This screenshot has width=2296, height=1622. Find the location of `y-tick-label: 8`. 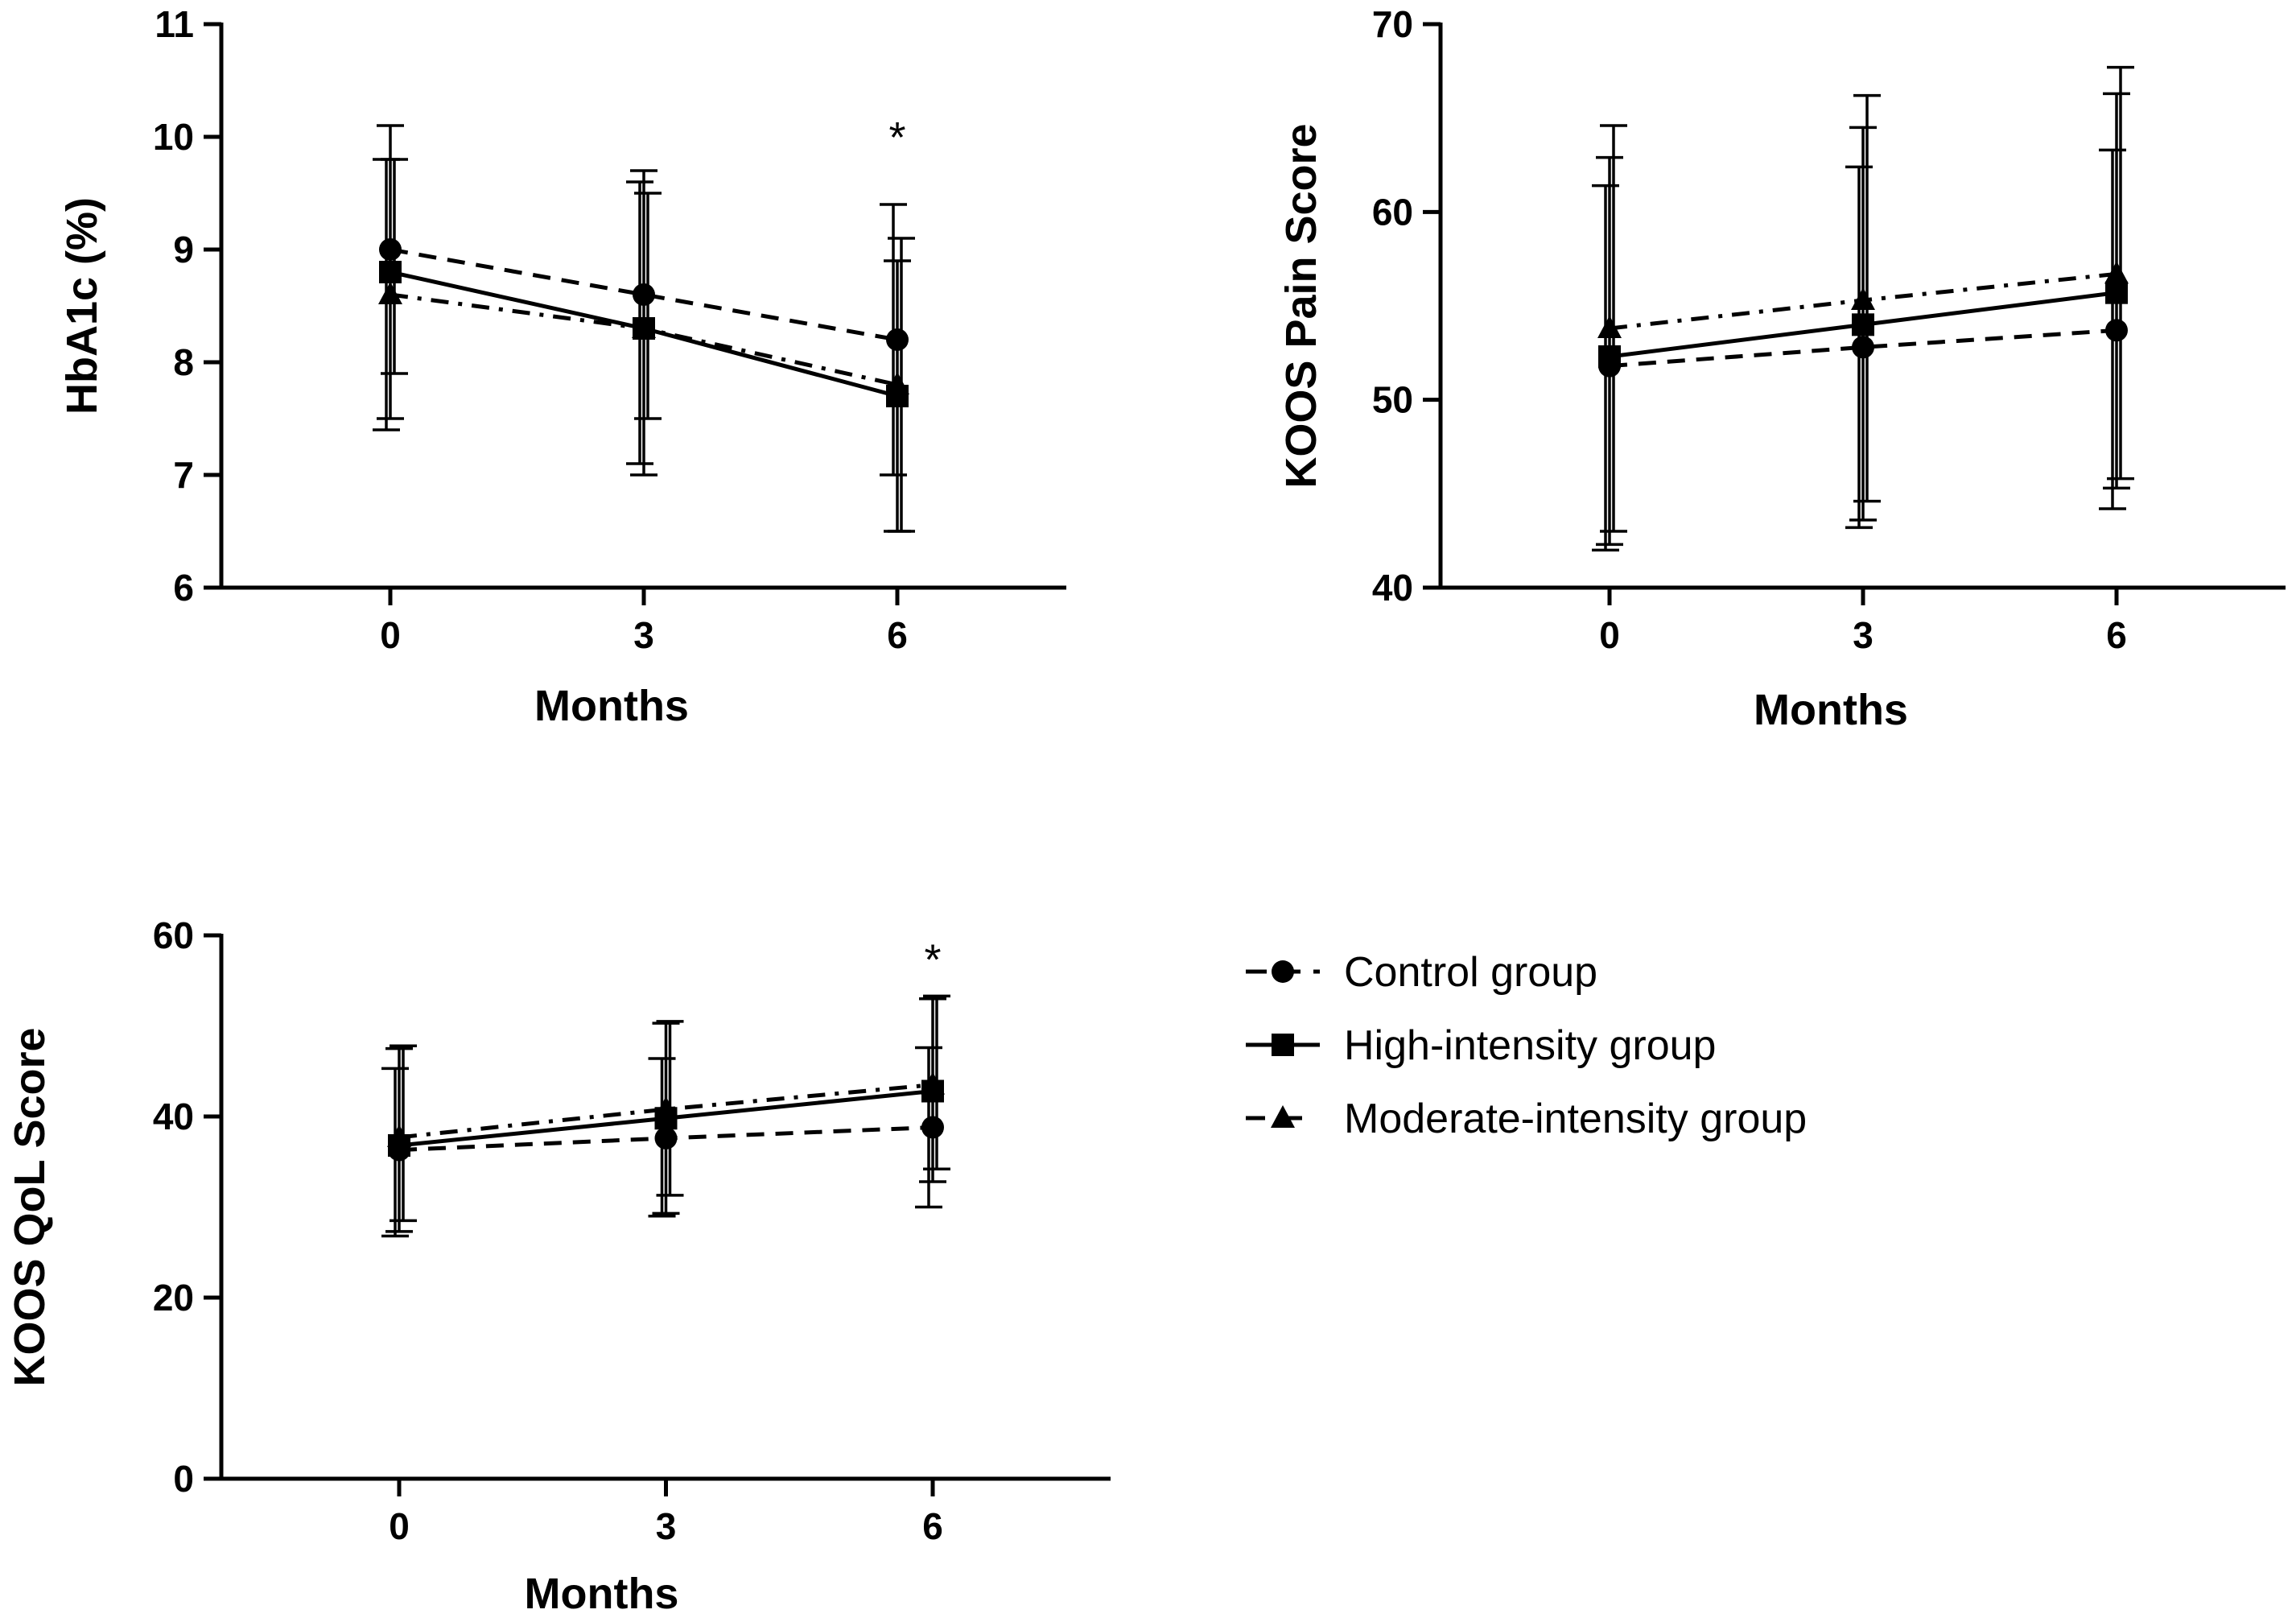

y-tick-label: 8 is located at coordinates (183, 362).